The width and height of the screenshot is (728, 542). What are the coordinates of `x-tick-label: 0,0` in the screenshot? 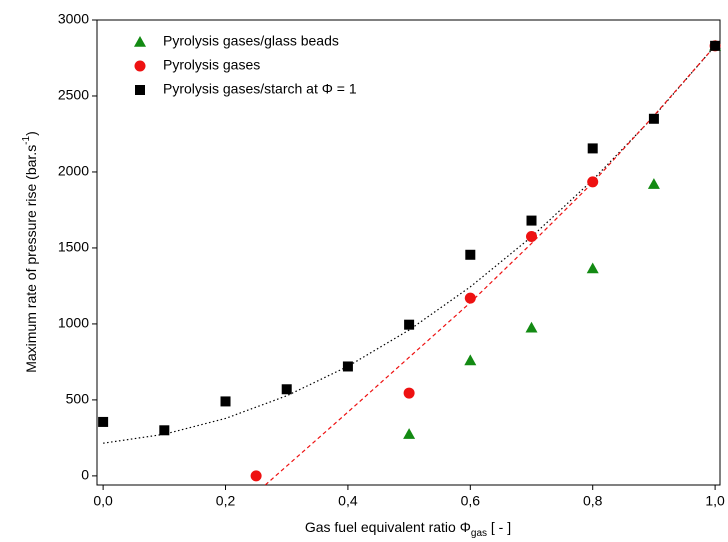 It's located at (103, 501).